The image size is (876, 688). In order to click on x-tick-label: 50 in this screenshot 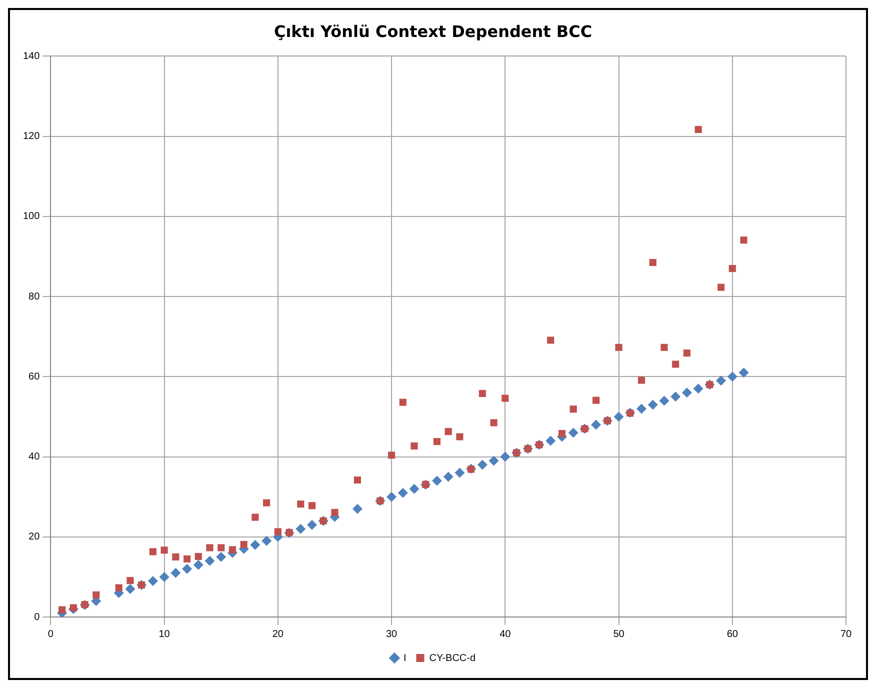, I will do `click(619, 634)`.